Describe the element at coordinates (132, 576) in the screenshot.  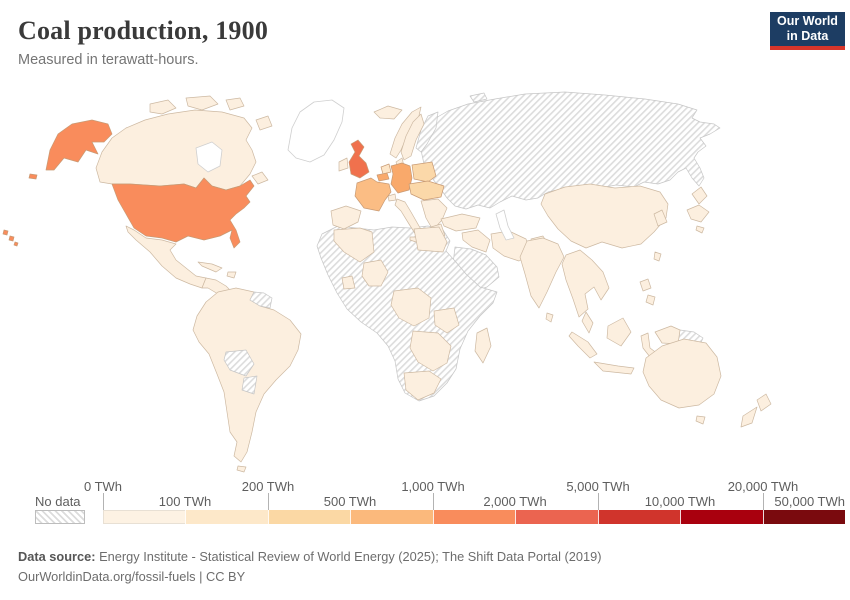
I see `license-line: OurWorldinData.org/fossil-fuels | CC BY` at that location.